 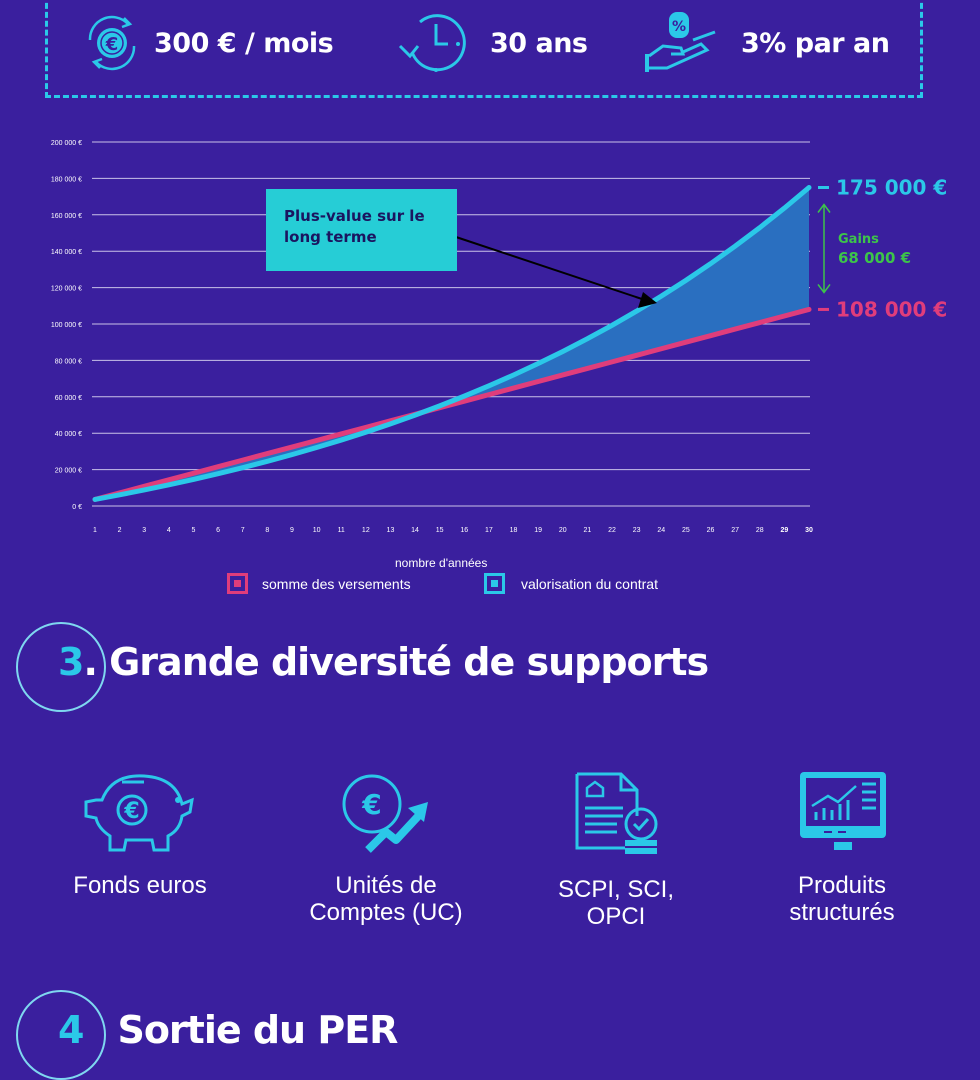 What do you see at coordinates (680, 42) in the screenshot?
I see `hand-percent-icon: %` at bounding box center [680, 42].